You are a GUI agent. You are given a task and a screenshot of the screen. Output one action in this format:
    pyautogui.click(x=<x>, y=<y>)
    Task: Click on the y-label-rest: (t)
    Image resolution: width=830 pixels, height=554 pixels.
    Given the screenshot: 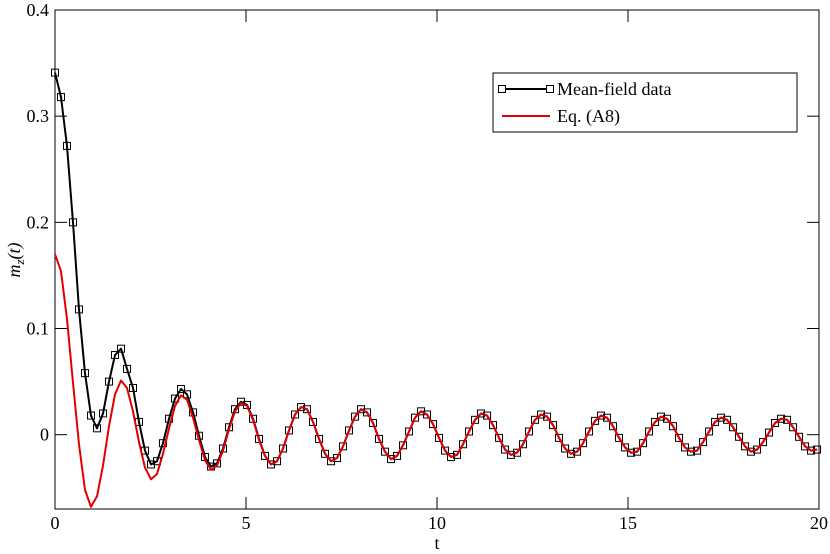 What is the action you would take?
    pyautogui.click(x=14, y=250)
    